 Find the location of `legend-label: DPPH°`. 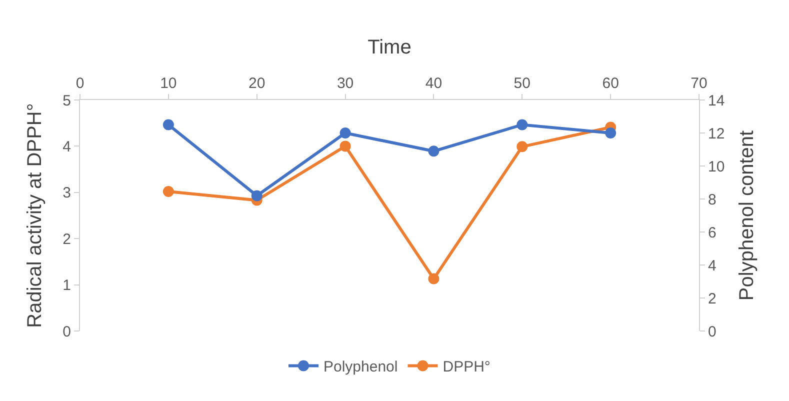

legend-label: DPPH° is located at coordinates (466, 367).